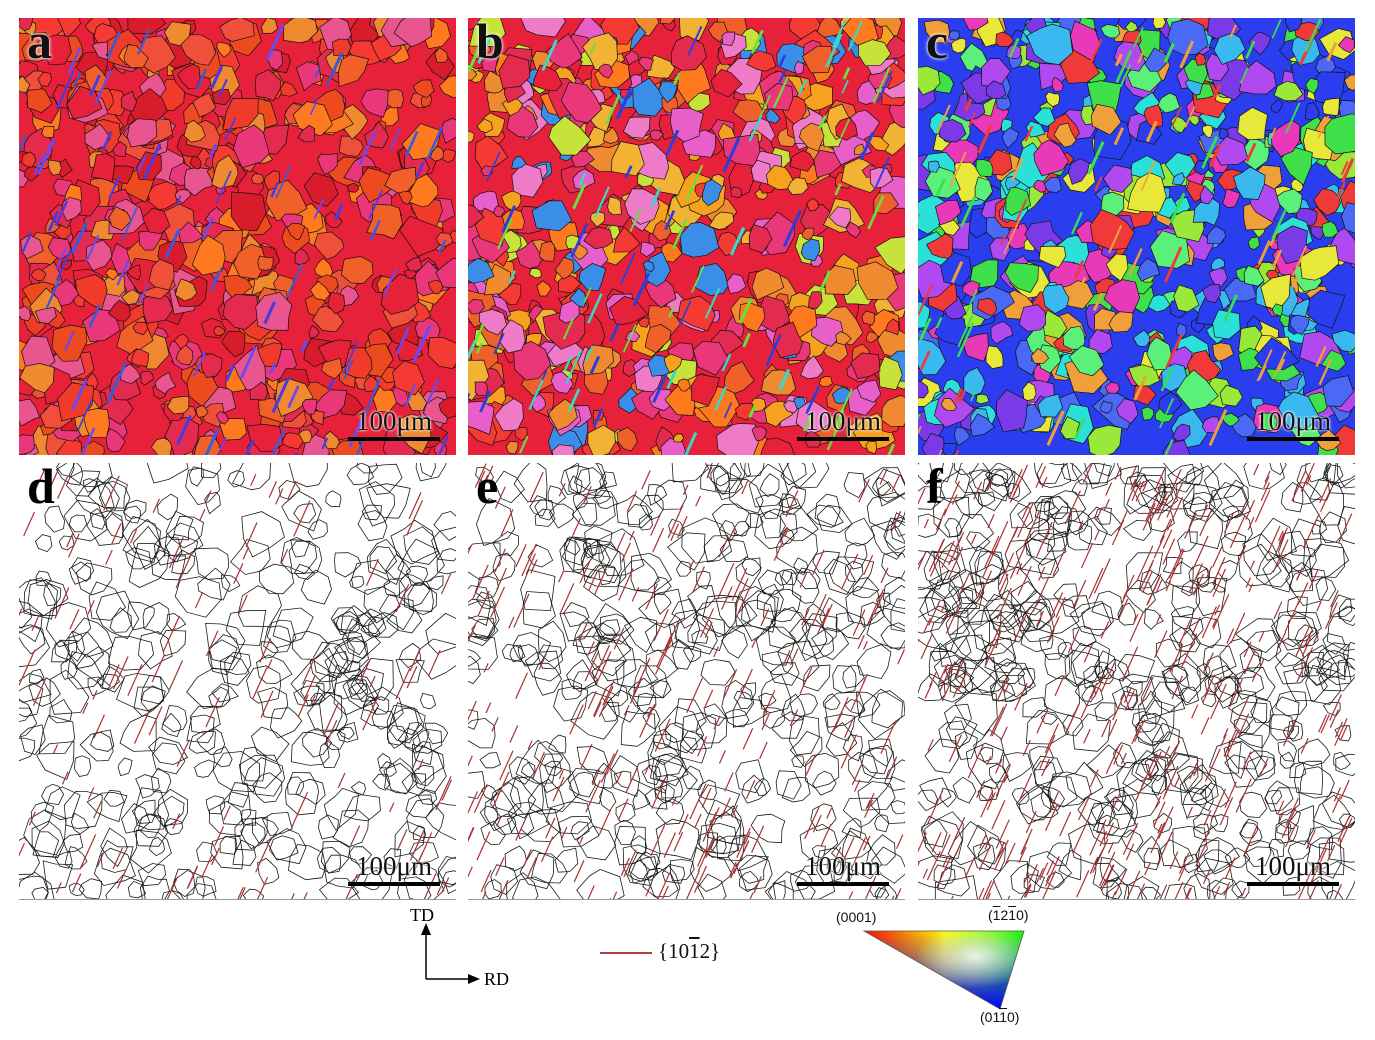 This screenshot has height=1040, width=1375. Describe the element at coordinates (41, 488) in the screenshot. I see `panel-label-d: d` at that location.